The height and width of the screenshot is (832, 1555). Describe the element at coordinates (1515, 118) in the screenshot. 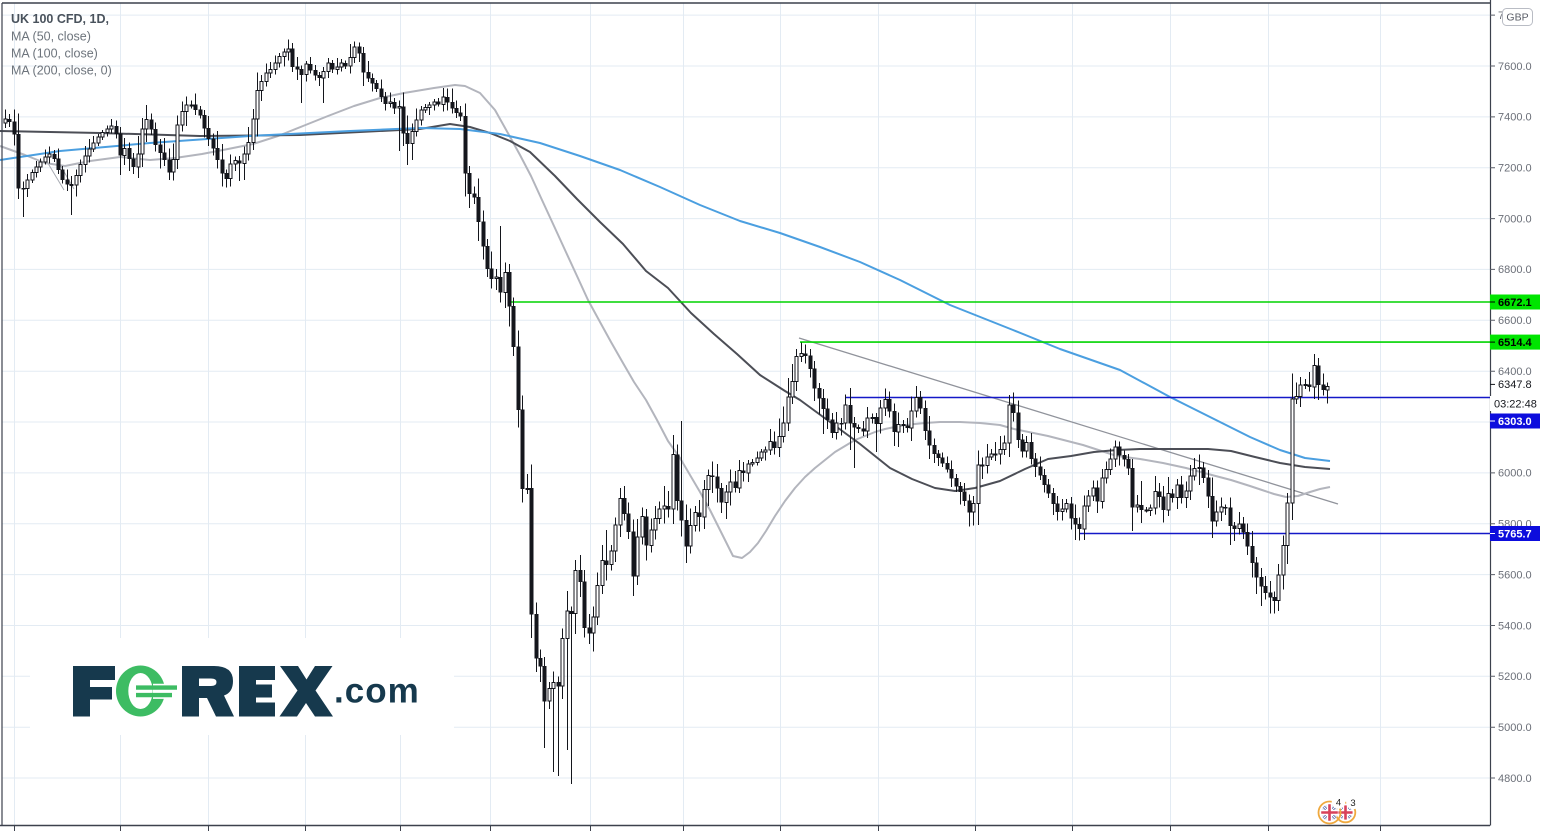

I see `svg-text: 7400.0` at that location.